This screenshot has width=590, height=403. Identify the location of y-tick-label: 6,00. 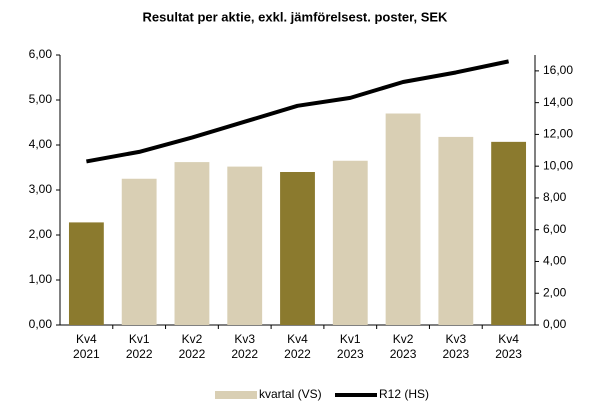
(41, 54).